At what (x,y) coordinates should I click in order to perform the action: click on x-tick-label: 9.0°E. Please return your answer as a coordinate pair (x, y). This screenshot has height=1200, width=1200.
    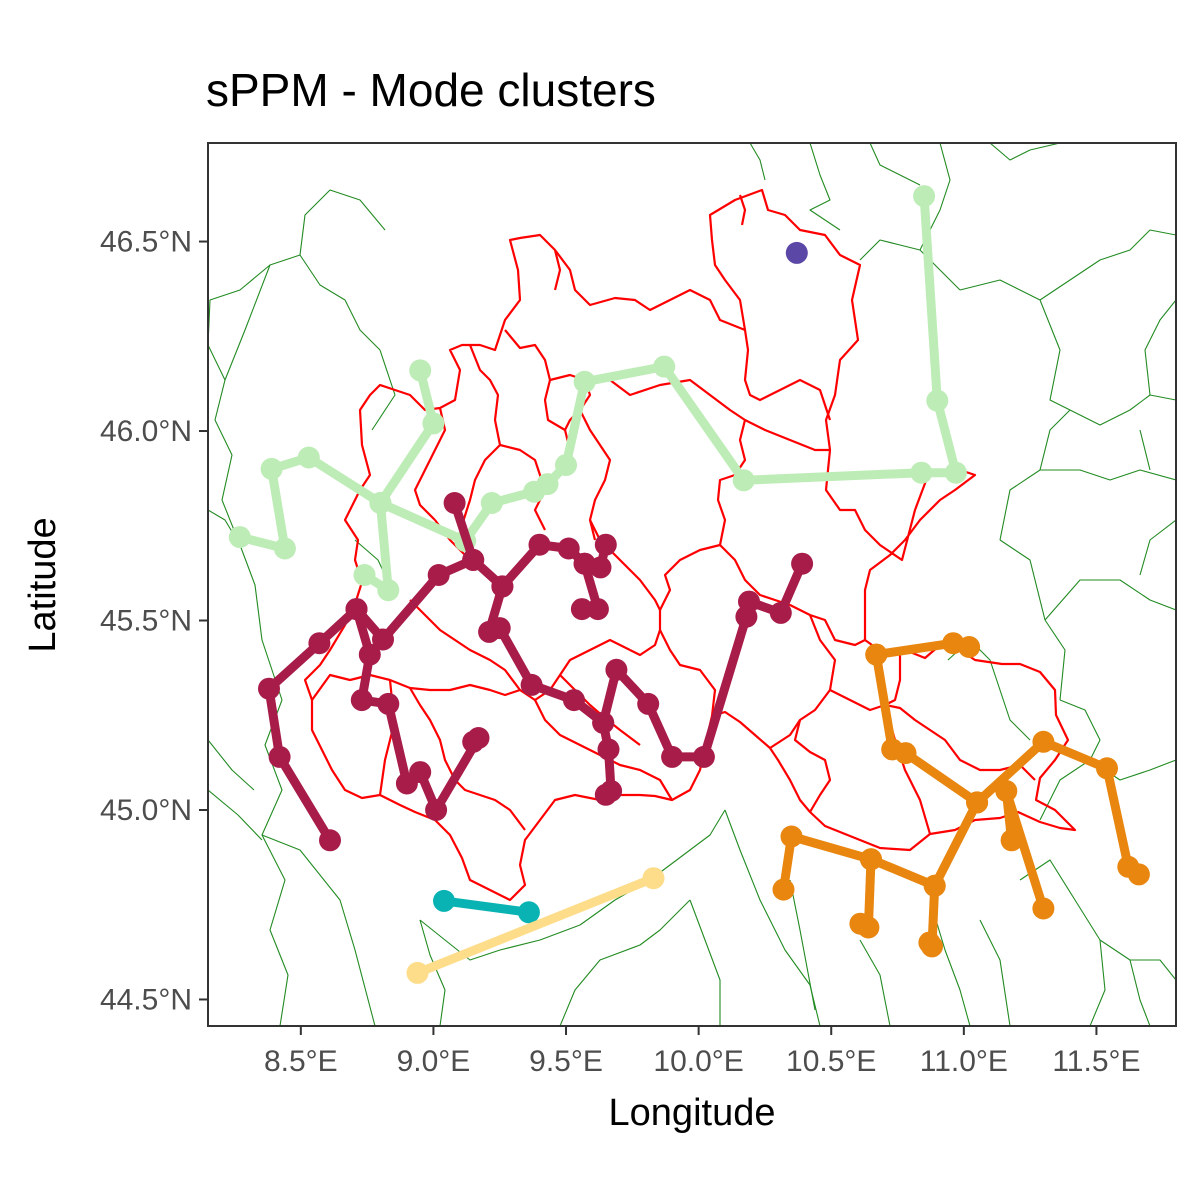
    Looking at the image, I should click on (434, 1061).